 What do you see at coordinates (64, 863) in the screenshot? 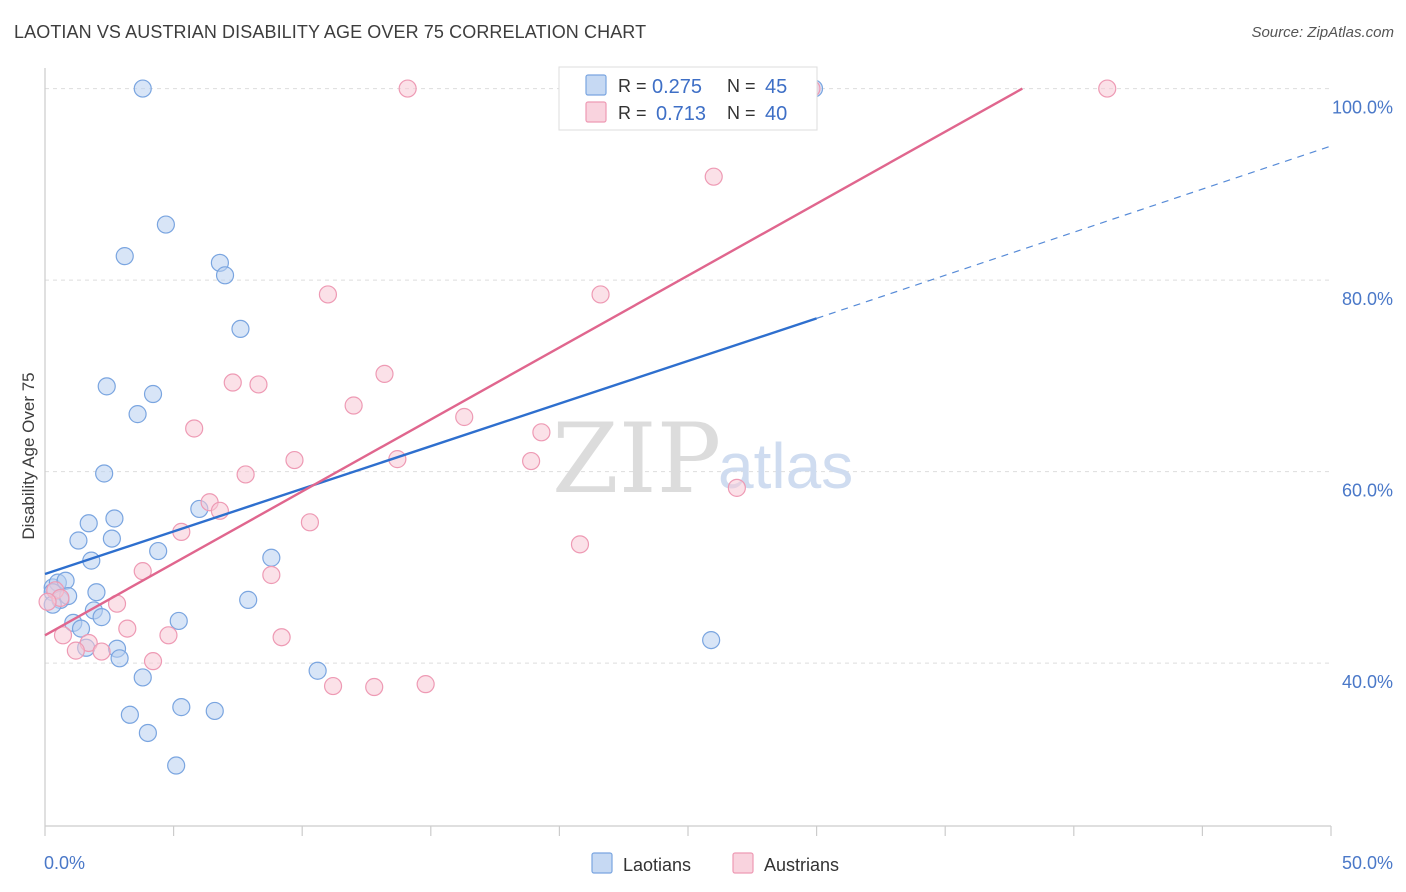
I see `x-tick-label-min: 0.0%` at bounding box center [64, 863].